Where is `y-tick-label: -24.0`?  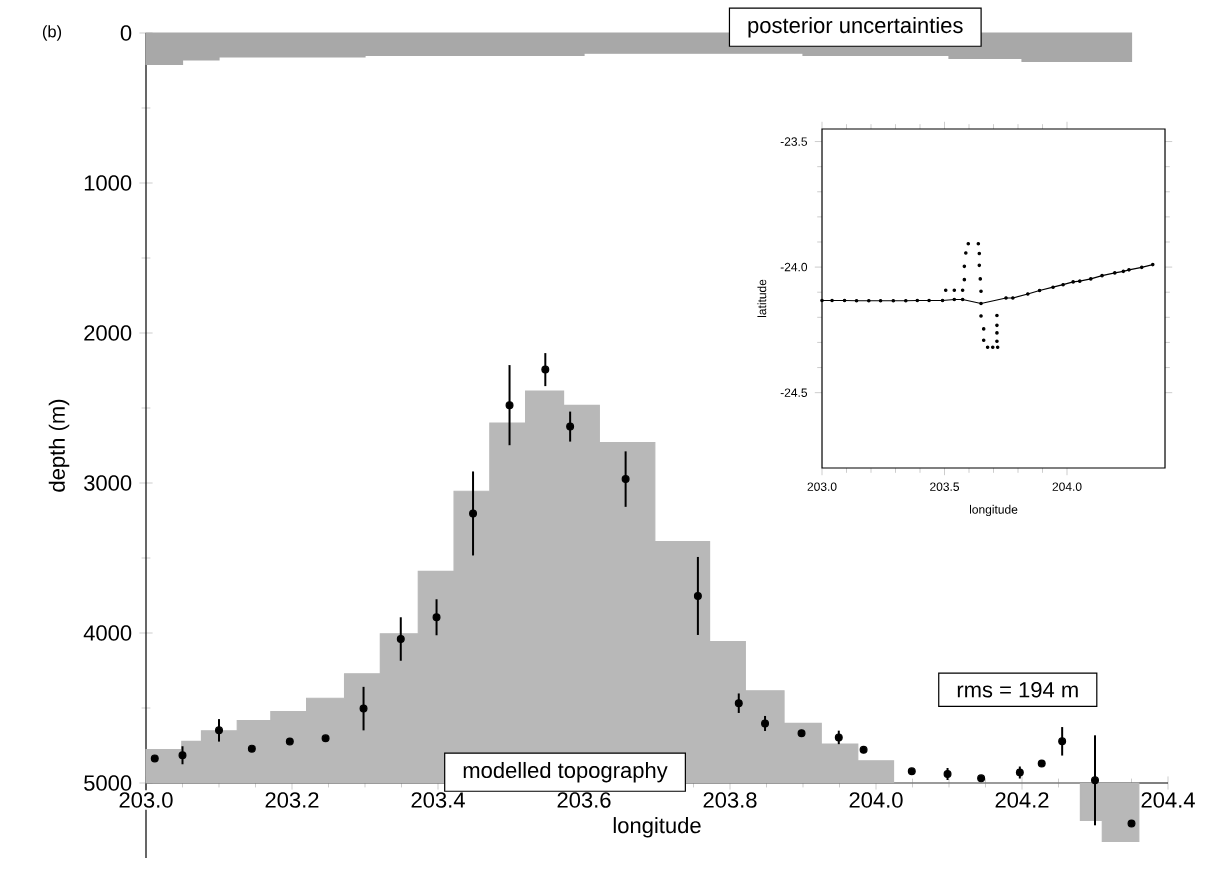
y-tick-label: -24.0 is located at coordinates (794, 267).